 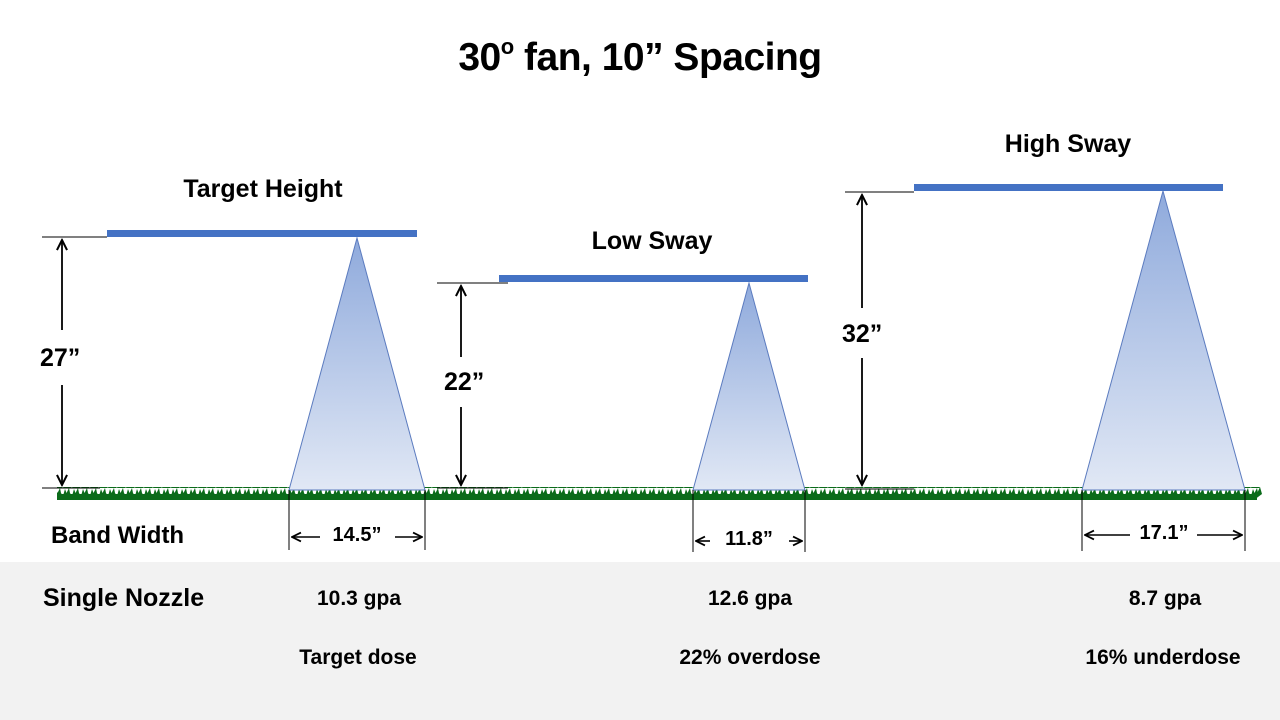 What do you see at coordinates (652, 241) in the screenshot?
I see `scenario-label-low-sway: Low Sway` at bounding box center [652, 241].